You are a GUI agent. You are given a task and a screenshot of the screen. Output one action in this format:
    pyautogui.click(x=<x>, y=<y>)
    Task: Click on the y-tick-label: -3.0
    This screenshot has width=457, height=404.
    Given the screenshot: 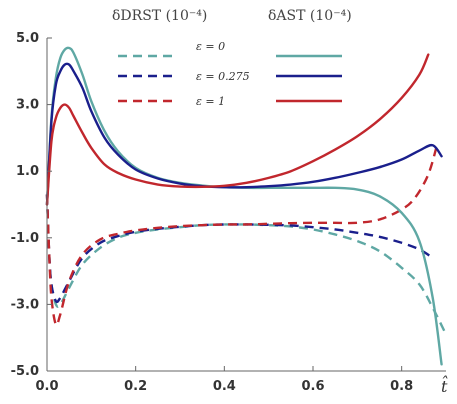 What is the action you would take?
    pyautogui.click(x=25, y=304)
    